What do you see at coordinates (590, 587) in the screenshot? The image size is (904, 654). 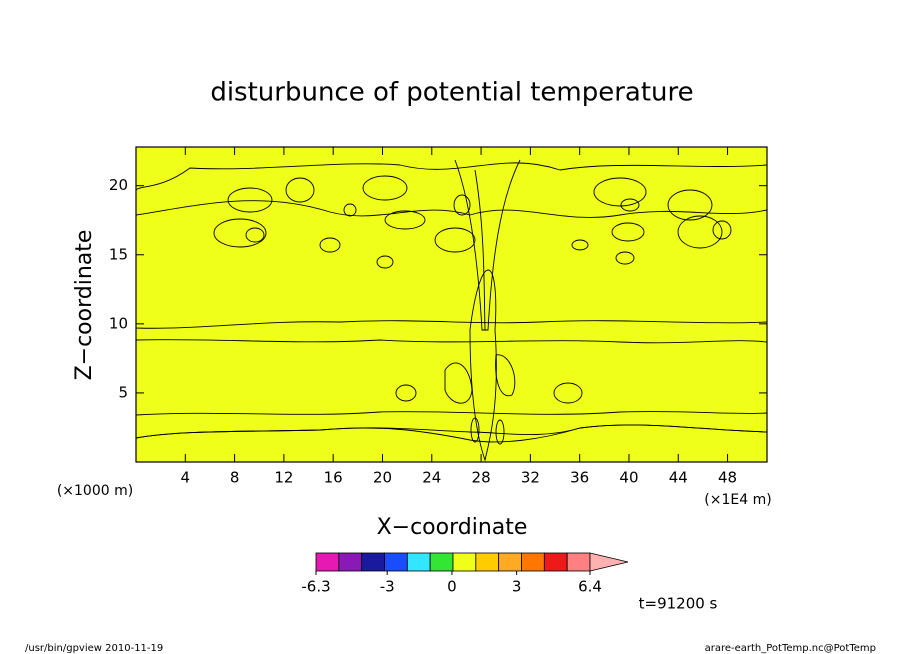 I see `colorbar-tick-label: 6.4` at bounding box center [590, 587].